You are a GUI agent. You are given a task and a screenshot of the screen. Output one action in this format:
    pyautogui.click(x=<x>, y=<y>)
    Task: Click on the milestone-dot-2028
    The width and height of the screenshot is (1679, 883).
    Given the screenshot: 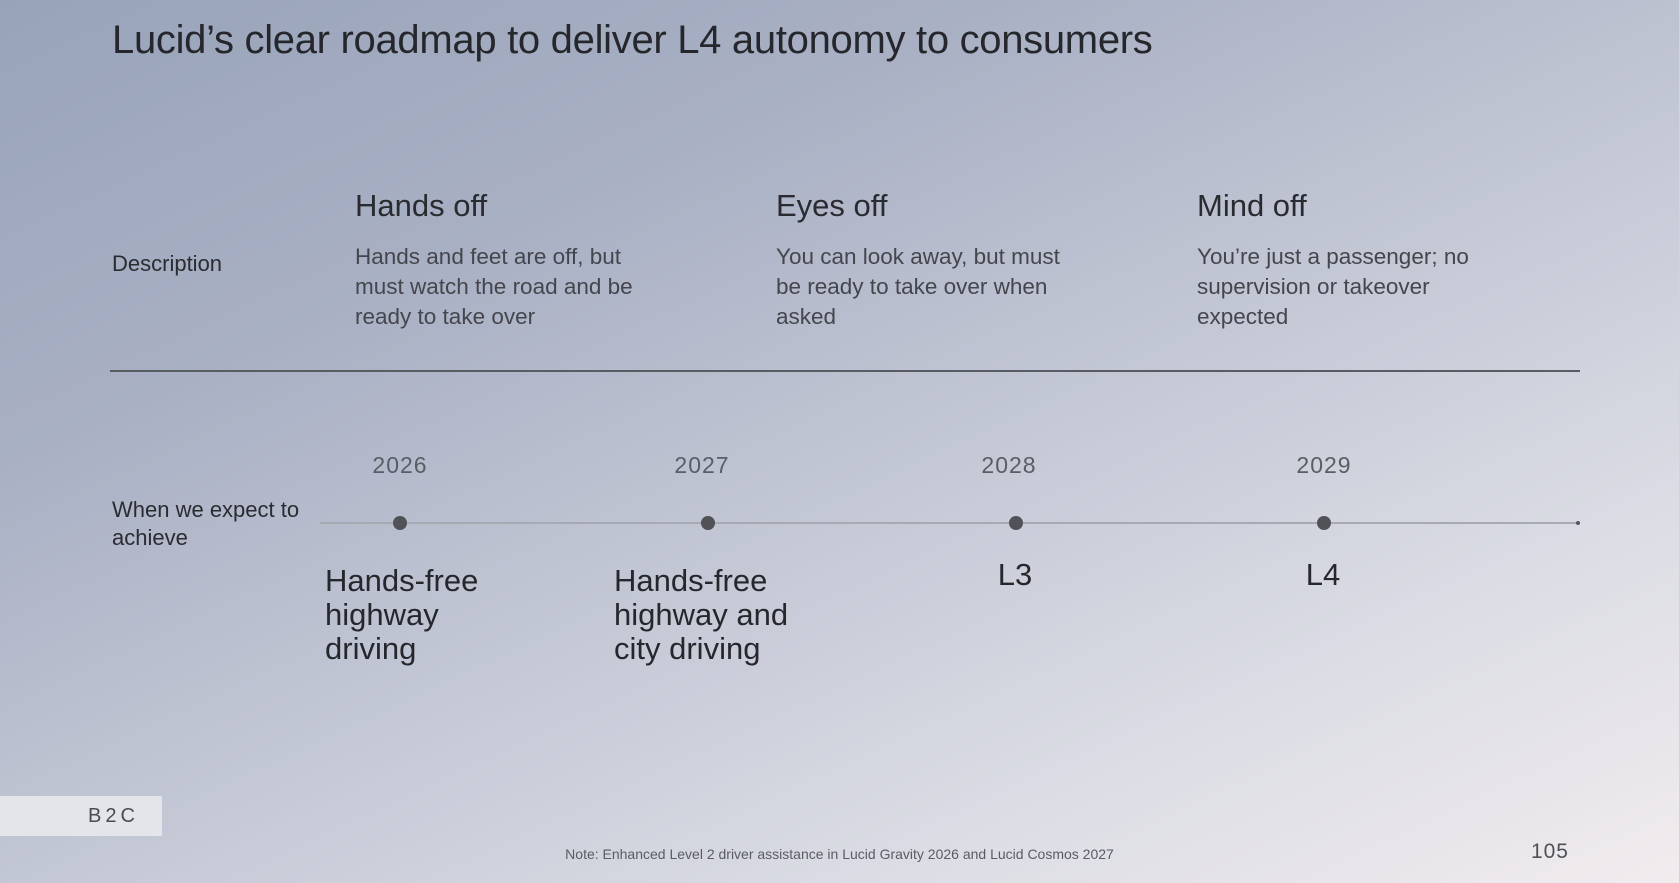 What is the action you would take?
    pyautogui.click(x=1016, y=523)
    